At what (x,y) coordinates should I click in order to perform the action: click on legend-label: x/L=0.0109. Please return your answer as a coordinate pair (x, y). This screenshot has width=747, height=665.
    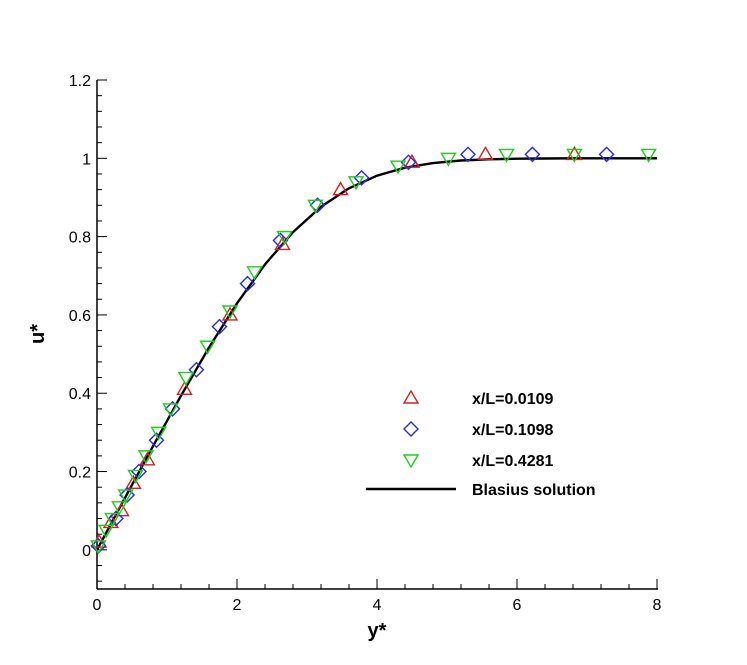
    Looking at the image, I should click on (513, 399).